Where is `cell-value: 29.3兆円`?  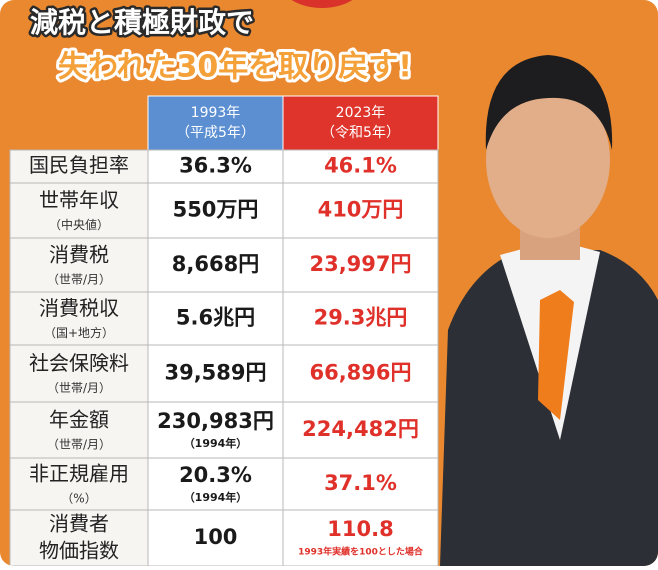
cell-value: 29.3兆円 is located at coordinates (361, 318).